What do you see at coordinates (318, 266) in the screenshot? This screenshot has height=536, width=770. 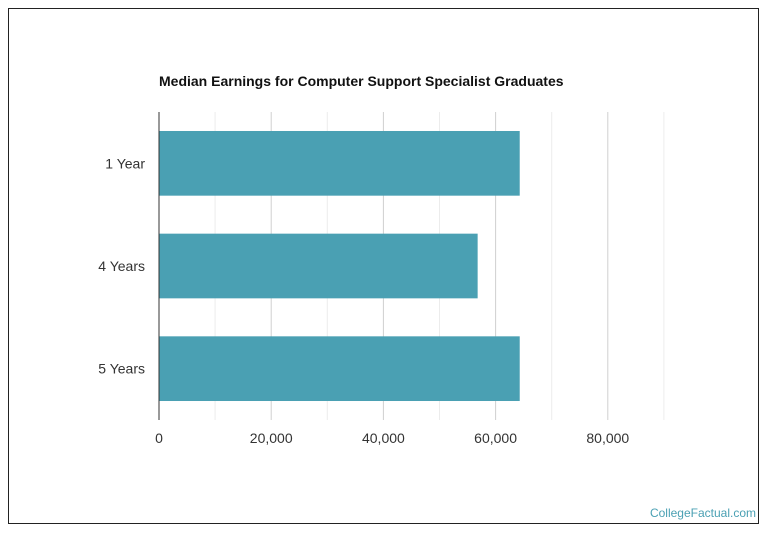 I see `bar-4-years` at bounding box center [318, 266].